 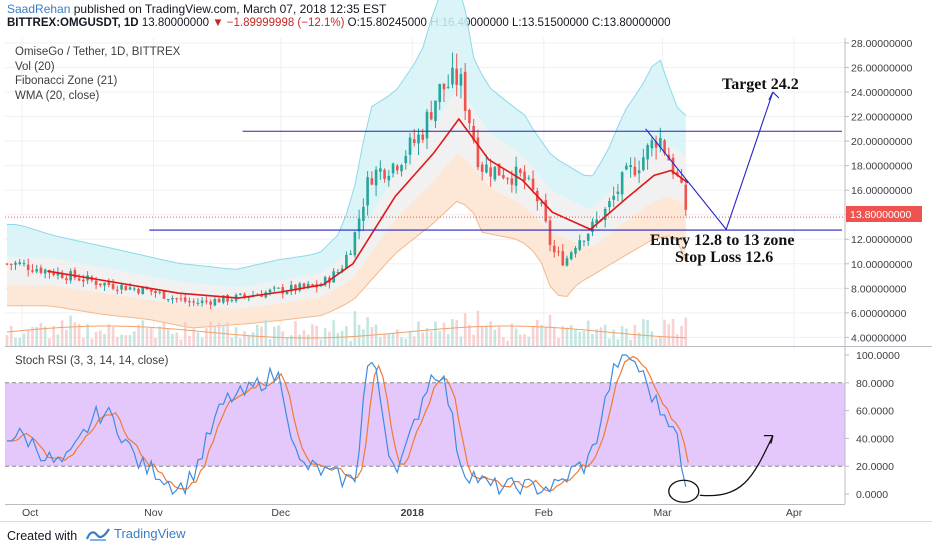 What do you see at coordinates (98, 52) in the screenshot?
I see `legend-title: OmiseGo / Tether, 1D, BITTREX` at bounding box center [98, 52].